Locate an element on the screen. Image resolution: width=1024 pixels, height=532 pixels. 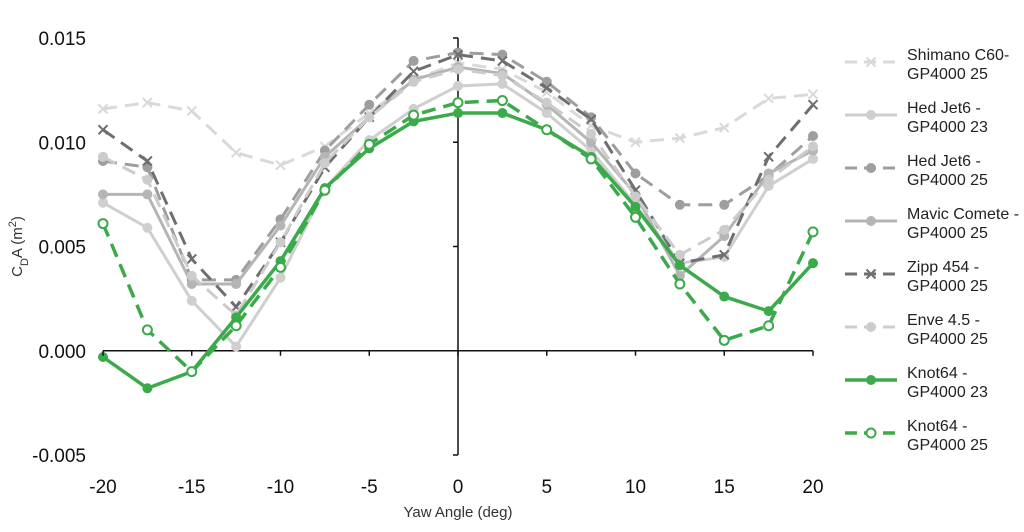
x-tick-label: -15 is located at coordinates (191, 487).